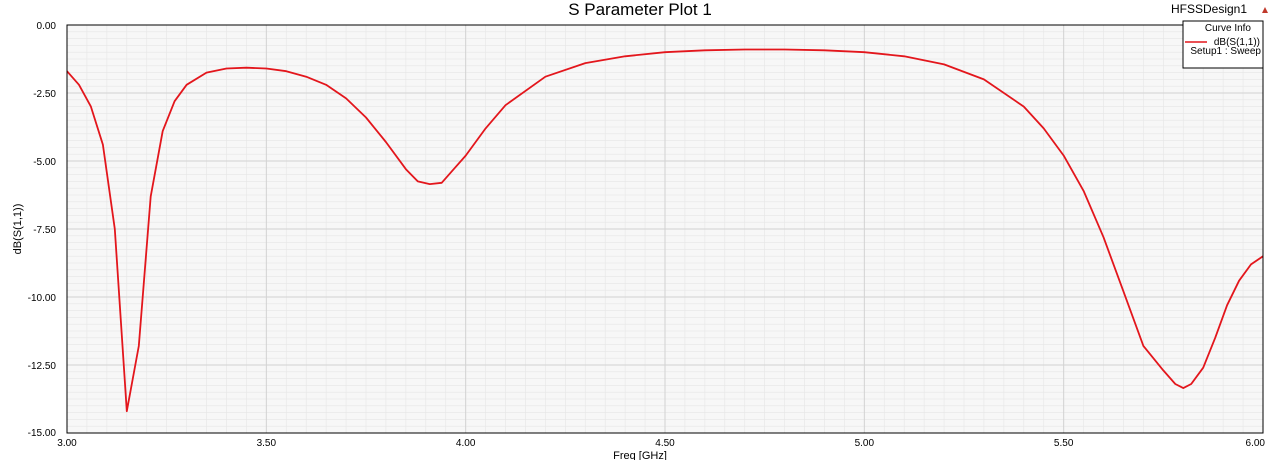 The width and height of the screenshot is (1280, 460). I want to click on x-tick-label: 3.50, so click(267, 443).